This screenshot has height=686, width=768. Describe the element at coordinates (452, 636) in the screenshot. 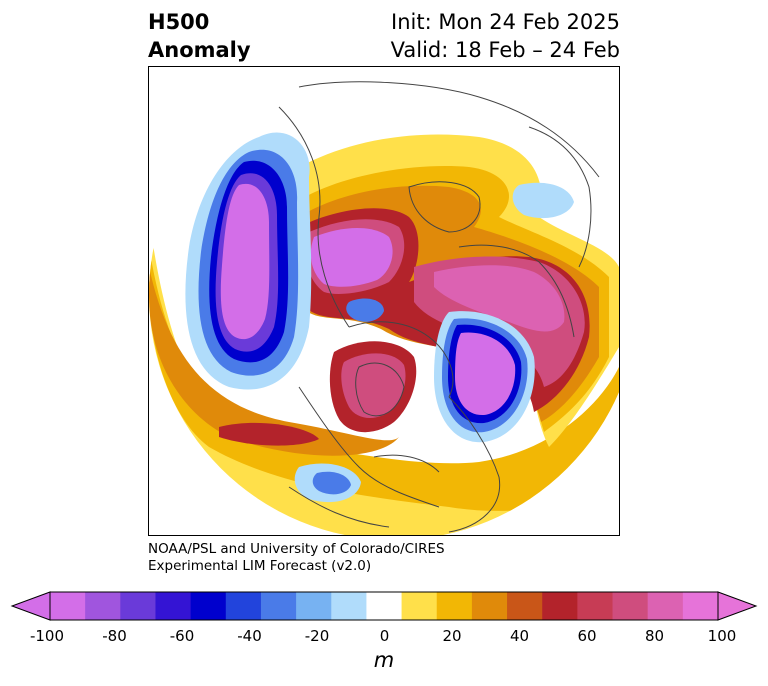

I see `colorbar-tick-label: 20` at that location.